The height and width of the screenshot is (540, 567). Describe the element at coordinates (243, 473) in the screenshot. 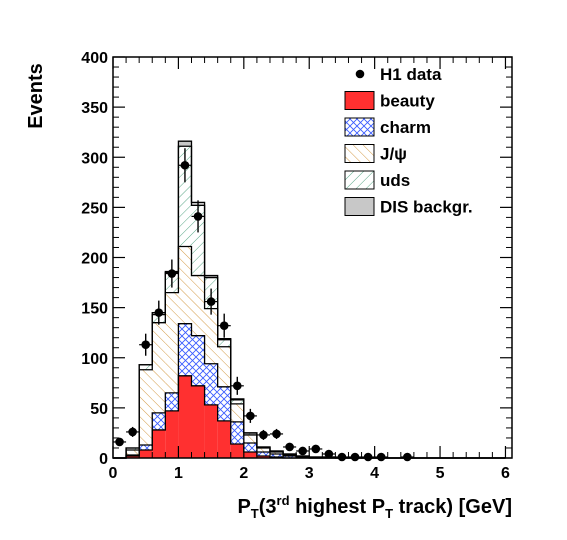

I see `x-tick-label: 2` at that location.